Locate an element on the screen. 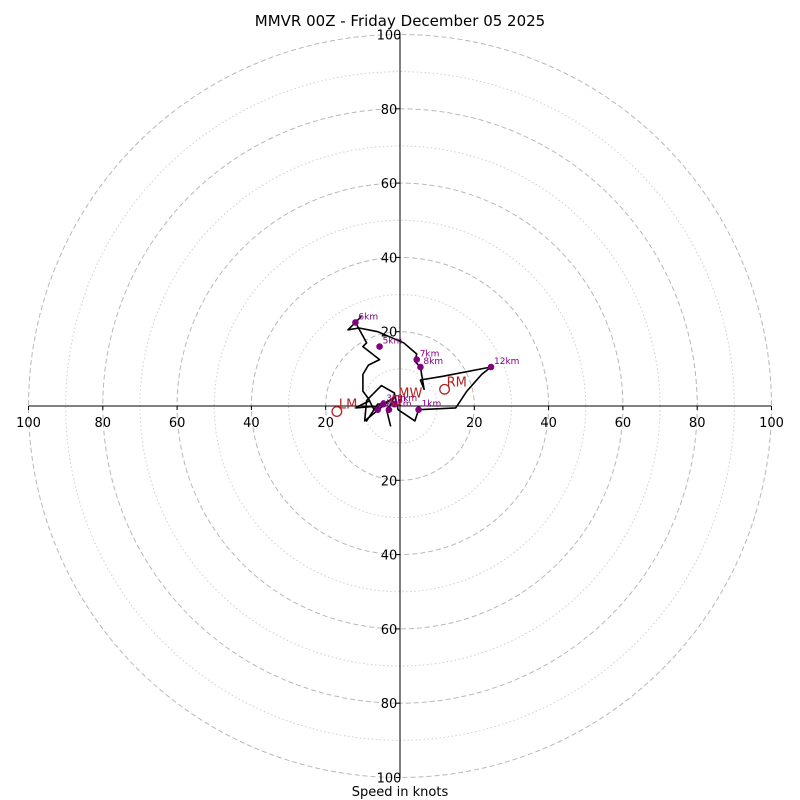  height-point-5km: 5km is located at coordinates (389, 343).